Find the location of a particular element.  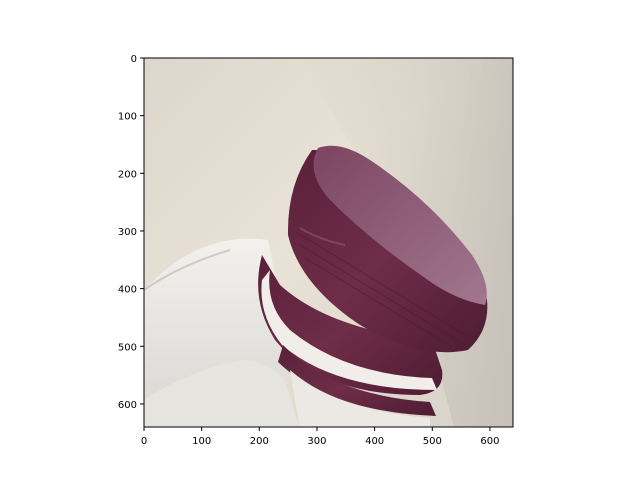

x-tick-label: 100 is located at coordinates (201, 441).